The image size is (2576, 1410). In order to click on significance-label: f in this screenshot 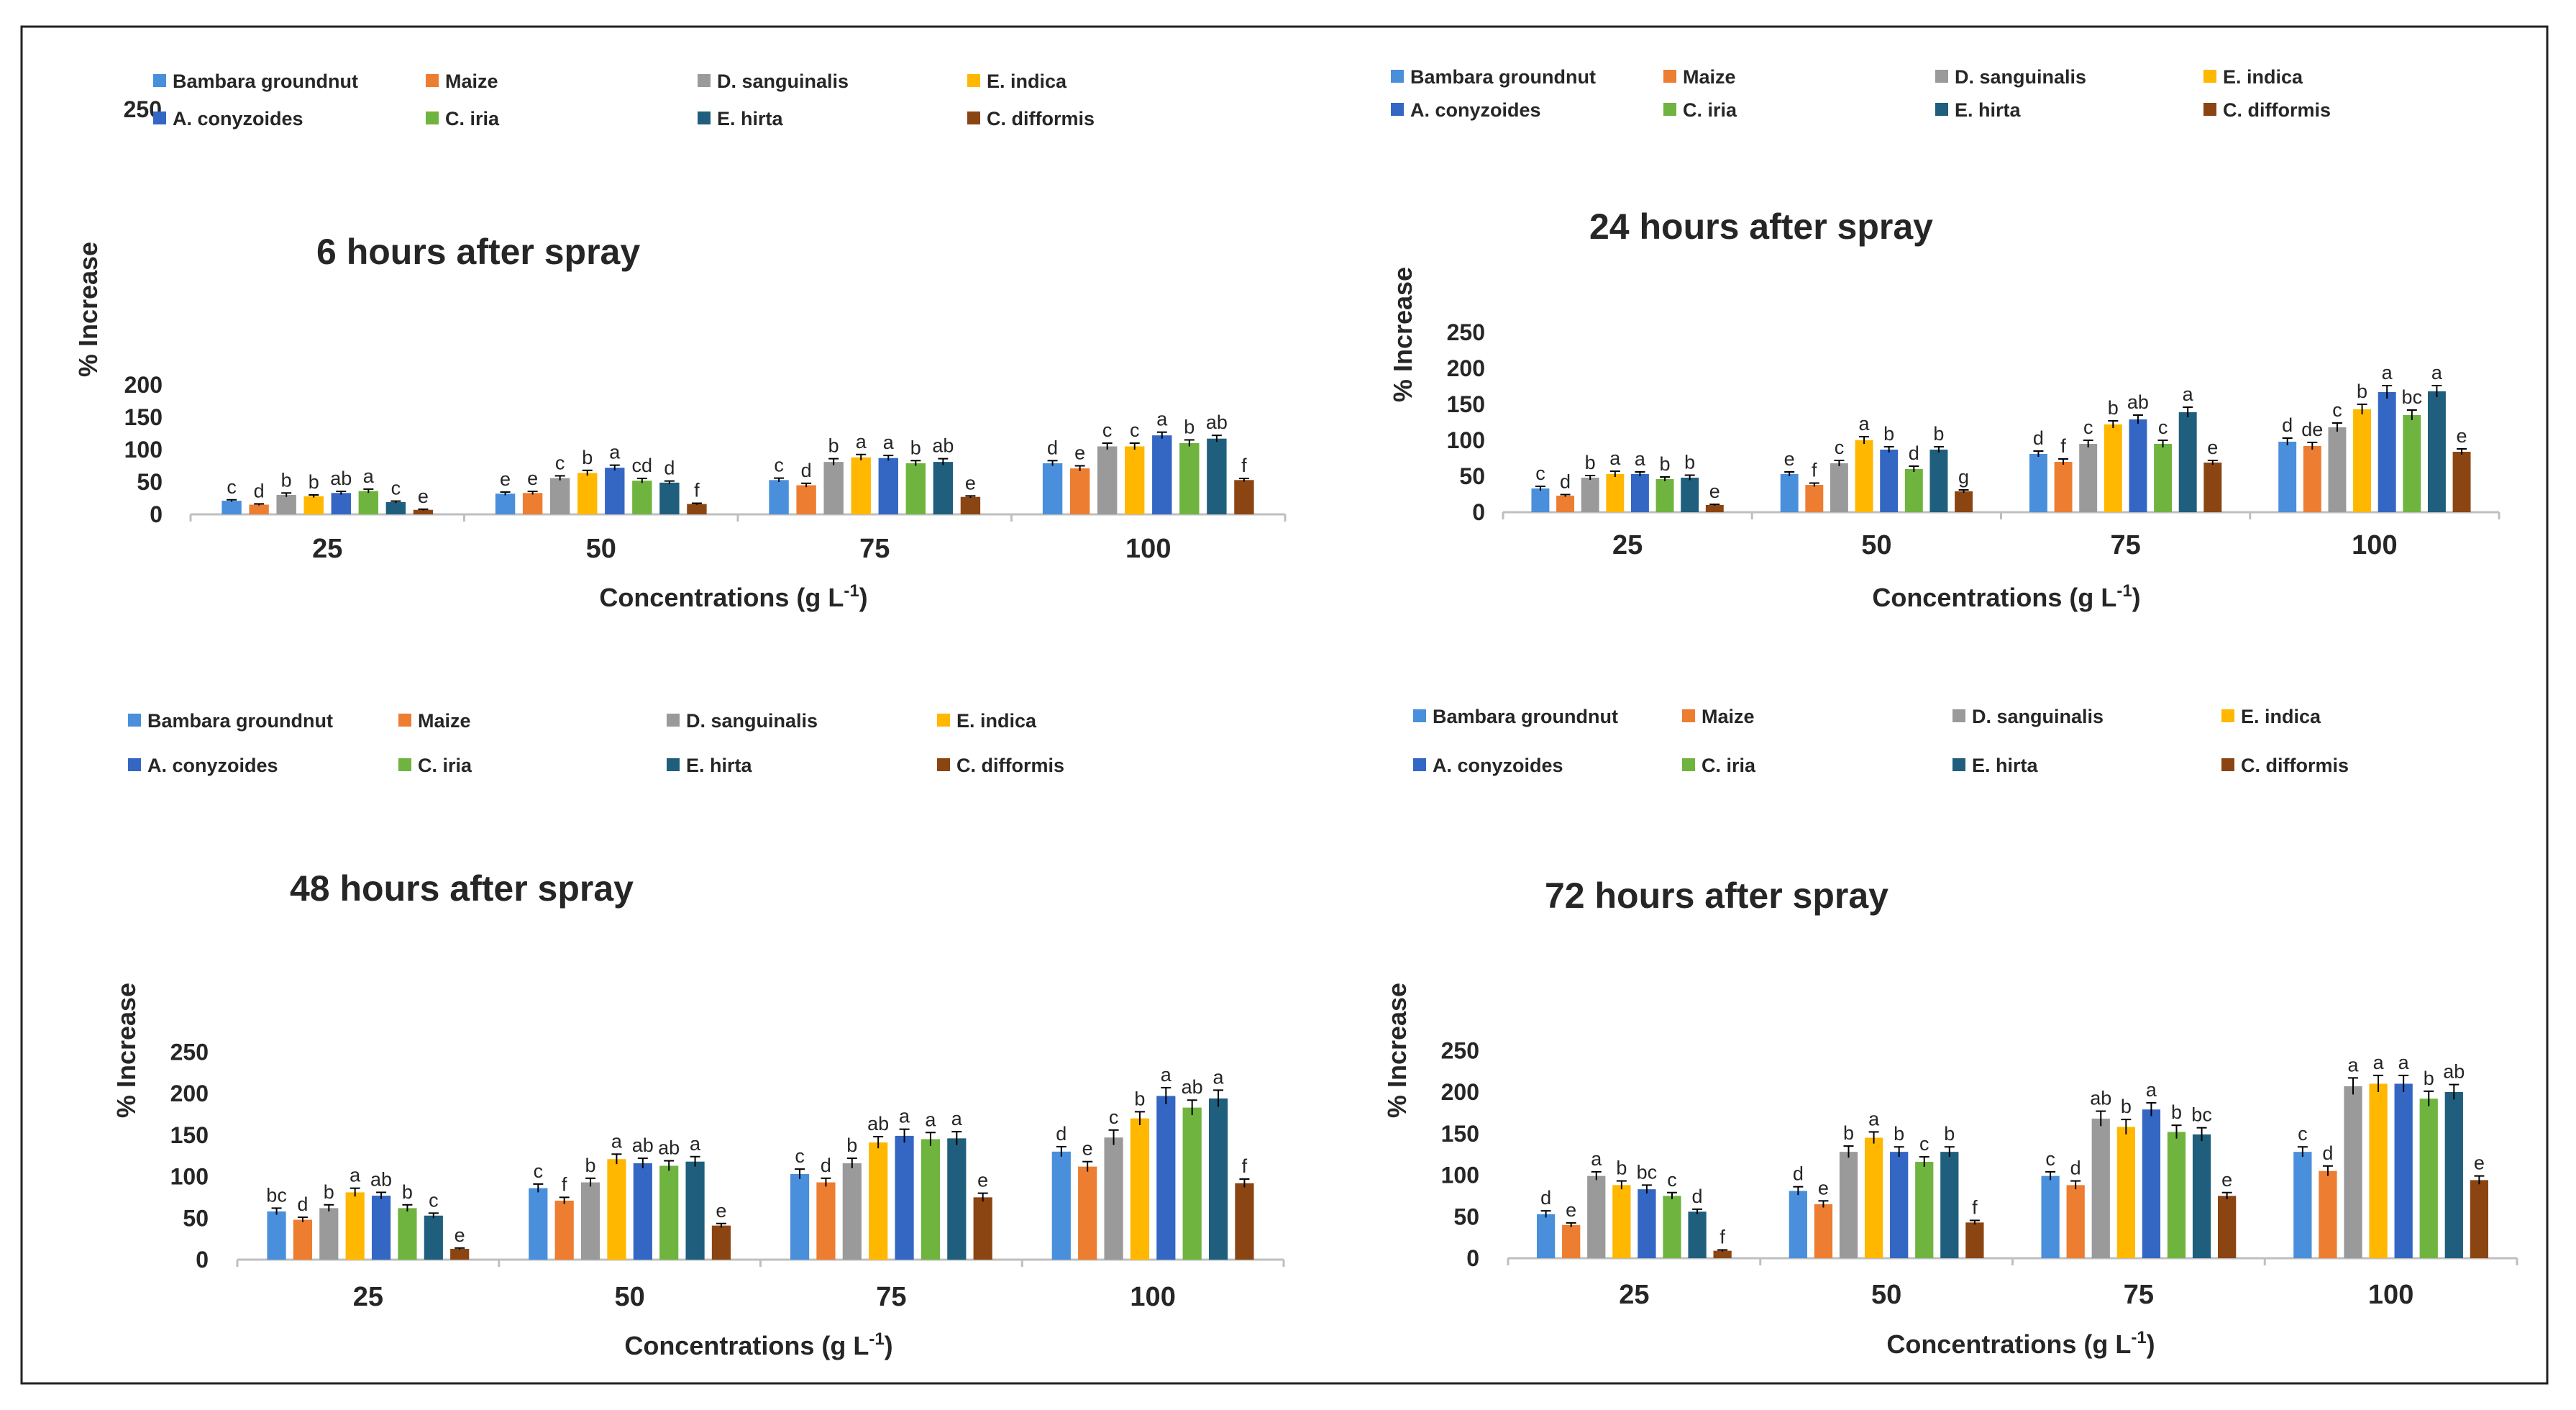, I will do `click(1244, 465)`.